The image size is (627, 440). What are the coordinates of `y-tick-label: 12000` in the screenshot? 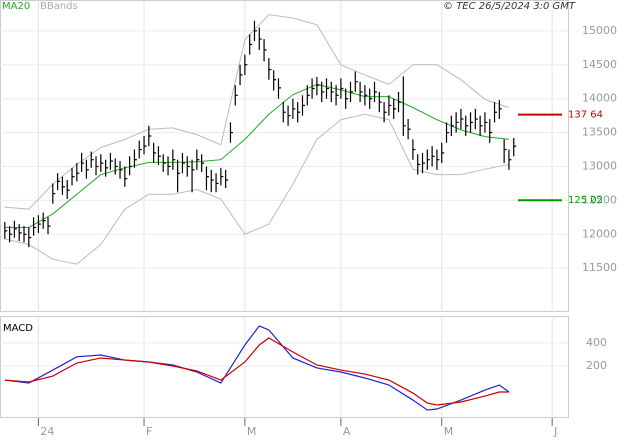 It's located at (599, 233).